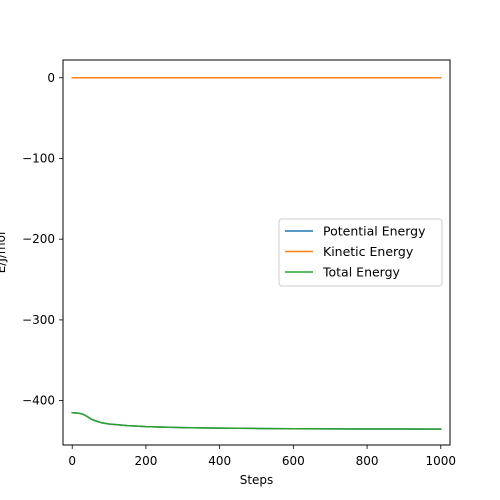  Describe the element at coordinates (256, 420) in the screenshot. I see `series-line-total-energy` at that location.